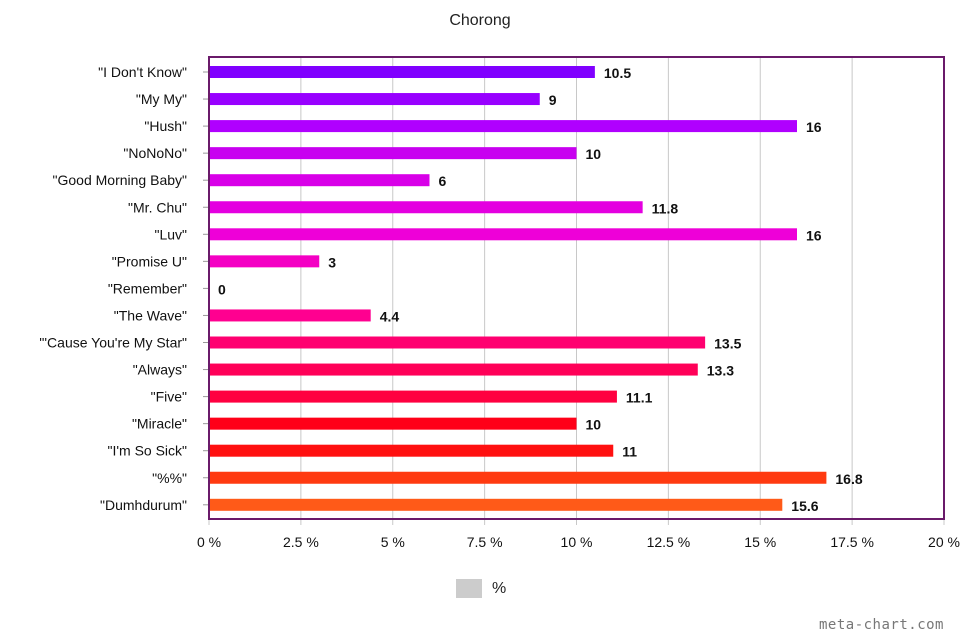 The width and height of the screenshot is (960, 640). What do you see at coordinates (577, 542) in the screenshot?
I see `x-tick-label: 10 %` at bounding box center [577, 542].